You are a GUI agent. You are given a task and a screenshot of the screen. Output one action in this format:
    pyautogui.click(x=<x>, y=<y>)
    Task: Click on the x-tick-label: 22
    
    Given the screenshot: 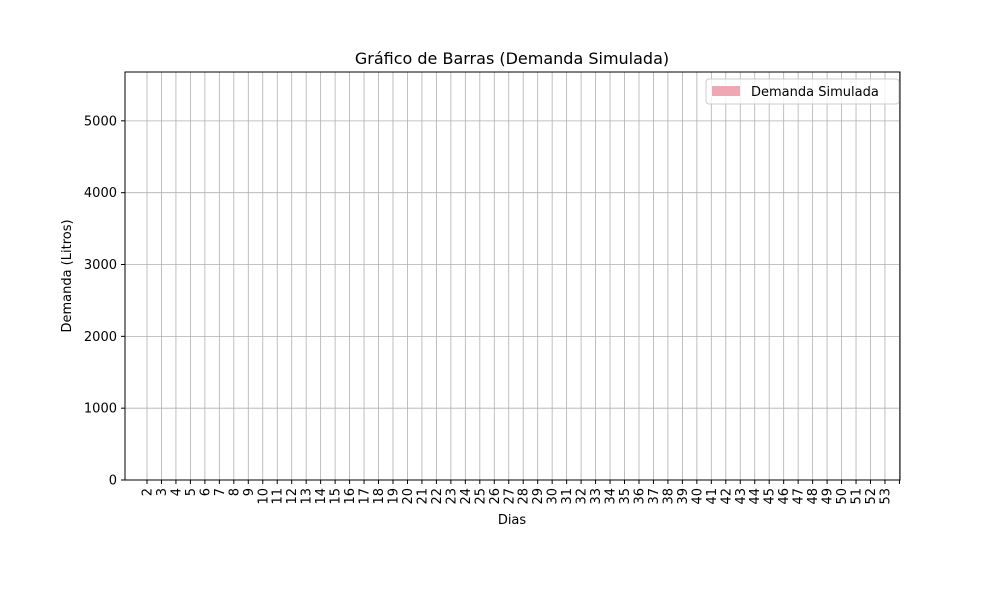 What is the action you would take?
    pyautogui.click(x=437, y=496)
    